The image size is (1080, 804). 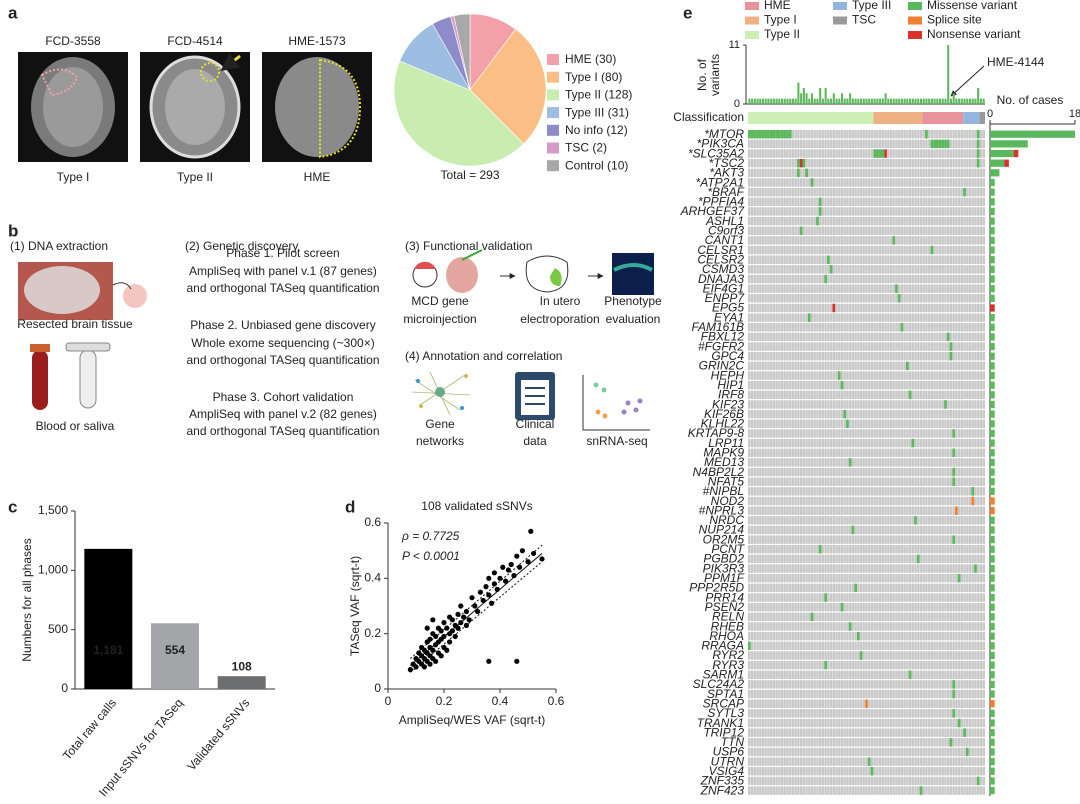 I want to click on step-title: (2) Genetic discovery, so click(x=241, y=246).